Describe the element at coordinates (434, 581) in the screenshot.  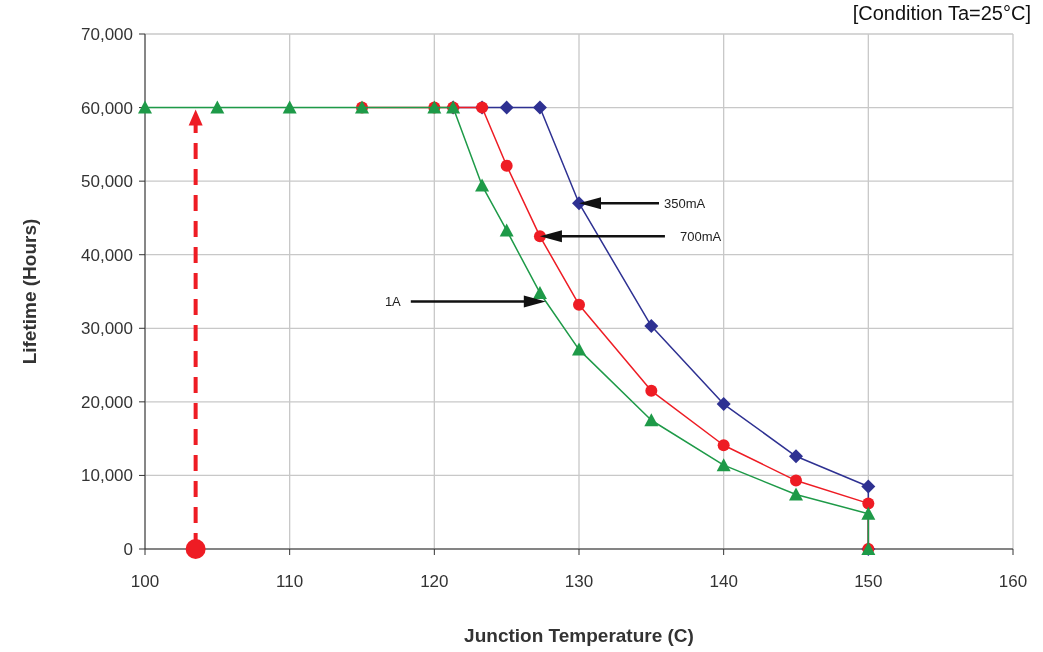
I see `x-tick-label: 120` at that location.